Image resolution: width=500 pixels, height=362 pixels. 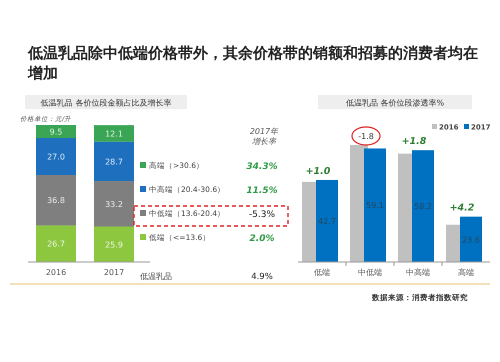 I want to click on text: 4.9%, so click(x=262, y=277).